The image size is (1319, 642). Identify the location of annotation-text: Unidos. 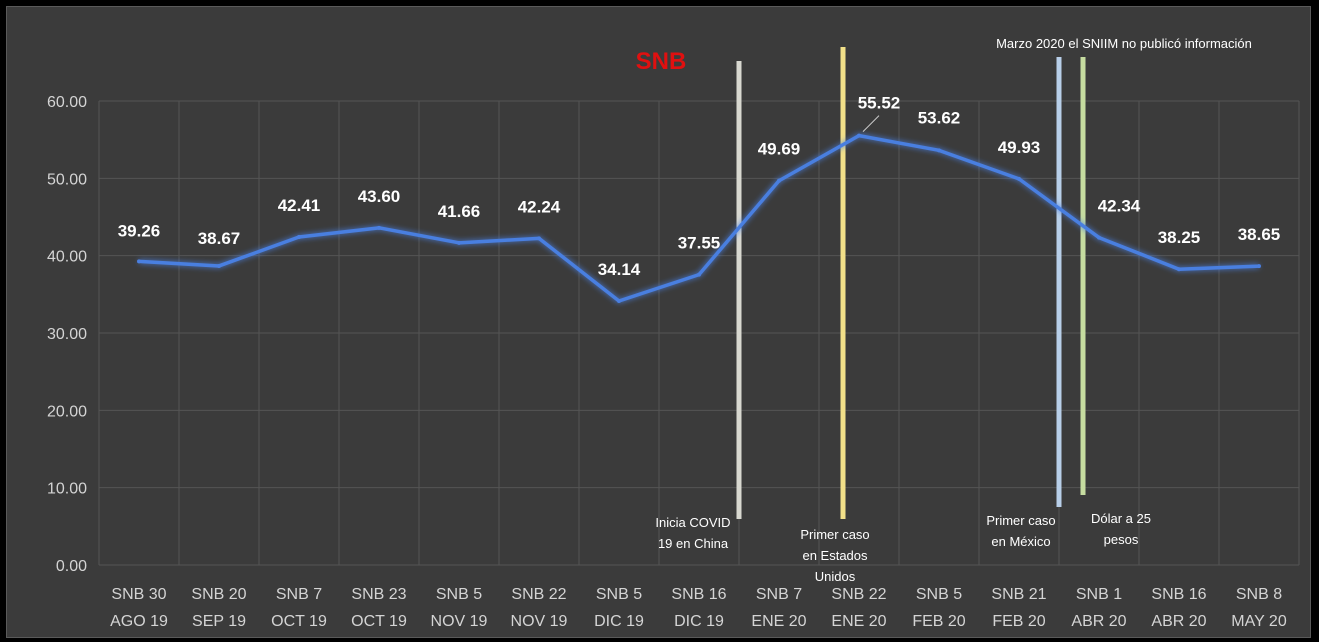
(835, 576).